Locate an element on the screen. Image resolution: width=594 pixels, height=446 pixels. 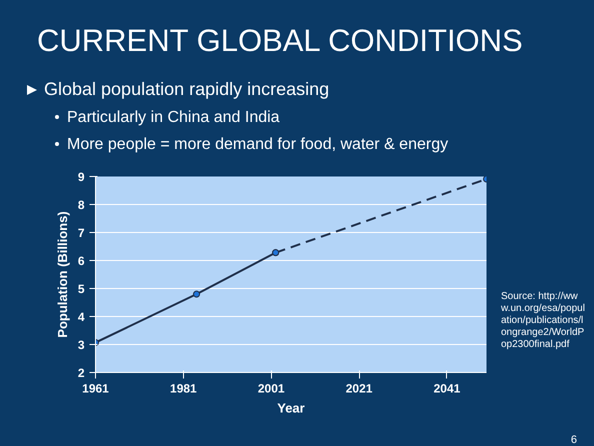
text: Global population rapidly increasing is located at coordinates (186, 89).